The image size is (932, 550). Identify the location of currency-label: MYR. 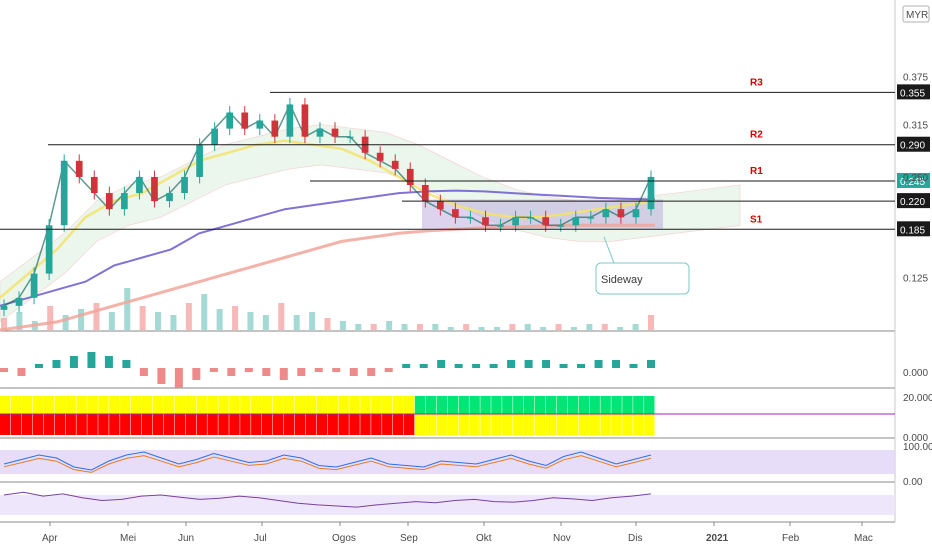
(917, 15).